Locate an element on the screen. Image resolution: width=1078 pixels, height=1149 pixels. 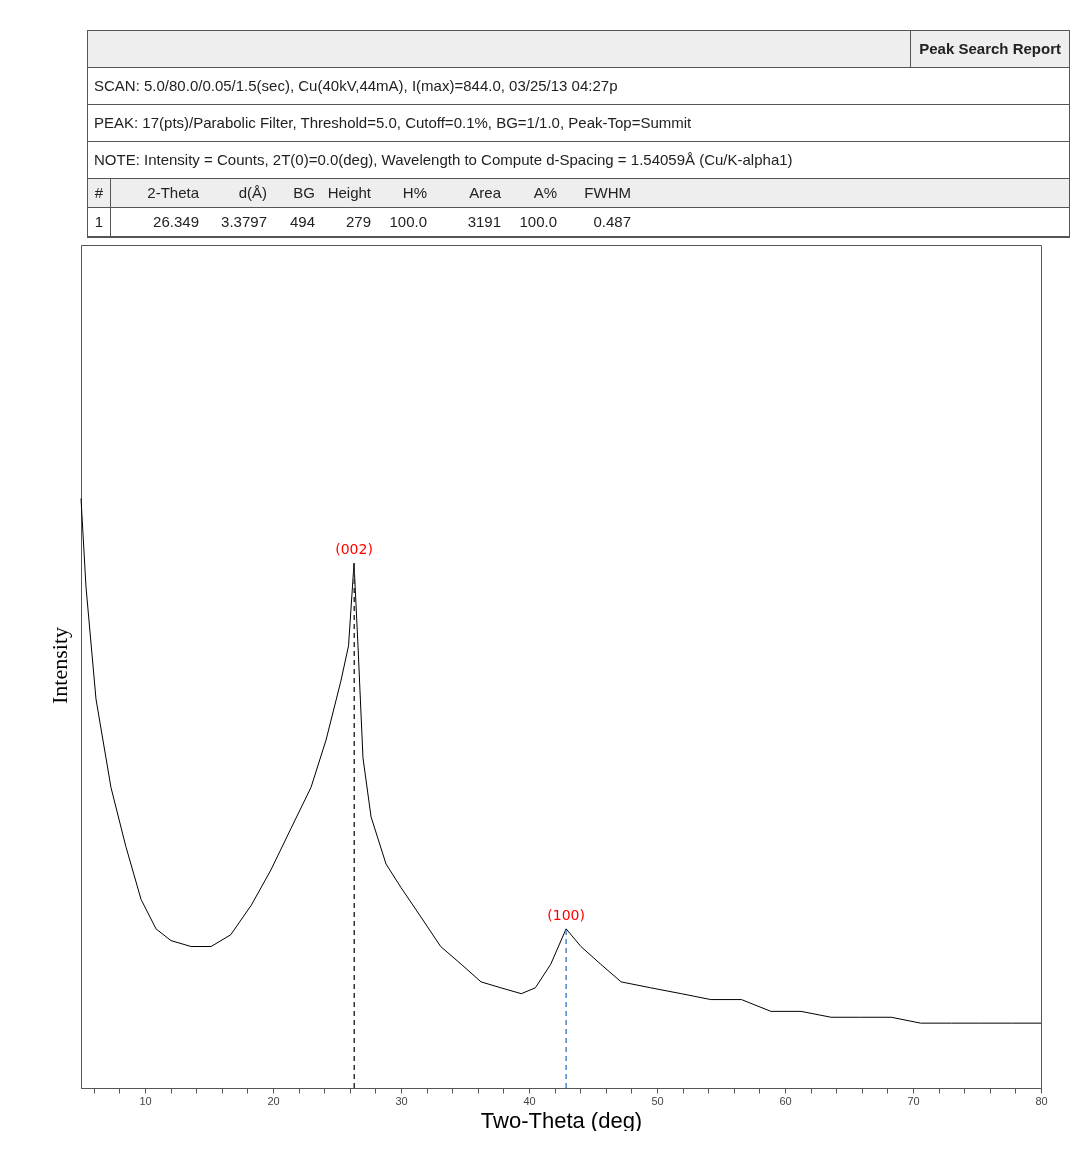
text: Height is located at coordinates (348, 193).